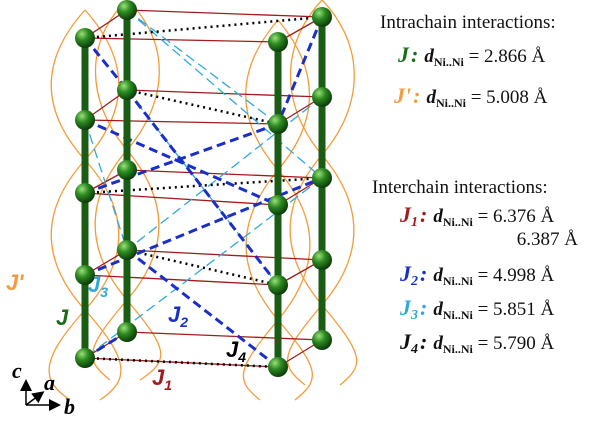  What do you see at coordinates (505, 56) in the screenshot?
I see `distance-value: = 2.866 Å` at bounding box center [505, 56].